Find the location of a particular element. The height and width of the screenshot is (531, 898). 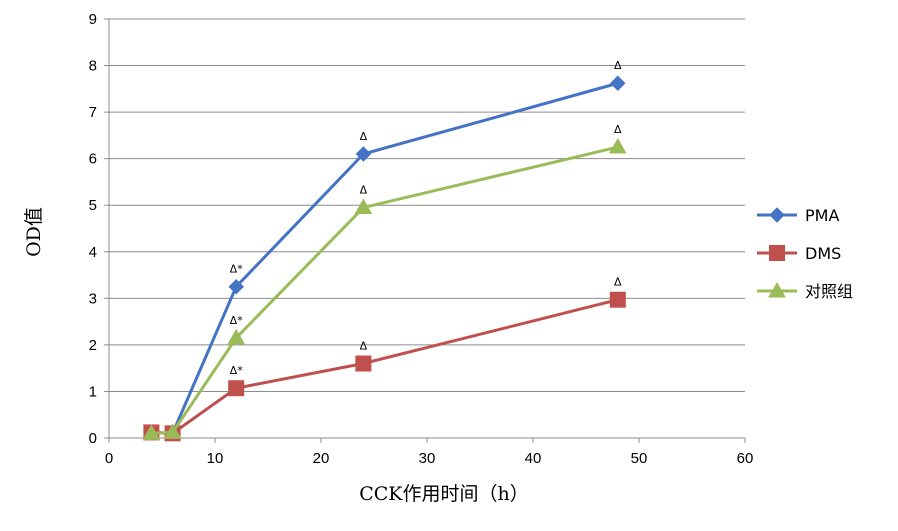

x-tick-label: 20 is located at coordinates (321, 458).